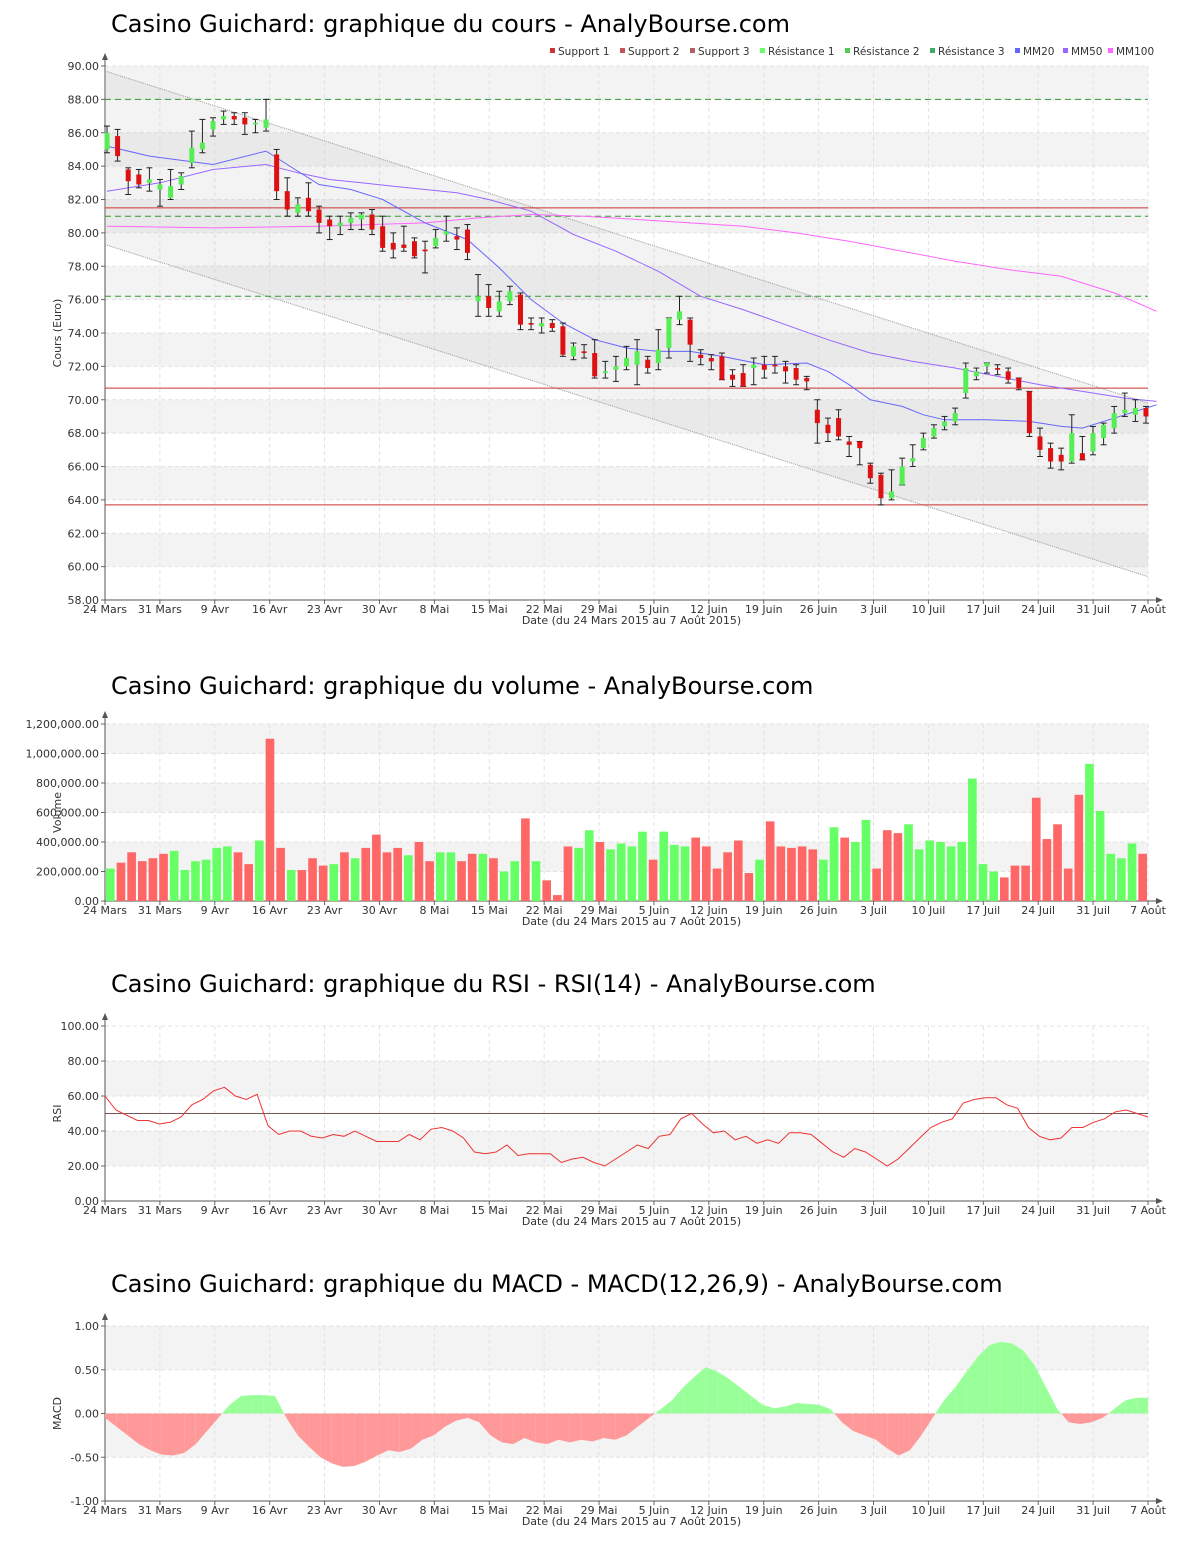 The width and height of the screenshot is (1200, 1550). Describe the element at coordinates (84, 233) in the screenshot. I see `y-tick-label: 80.00` at that location.